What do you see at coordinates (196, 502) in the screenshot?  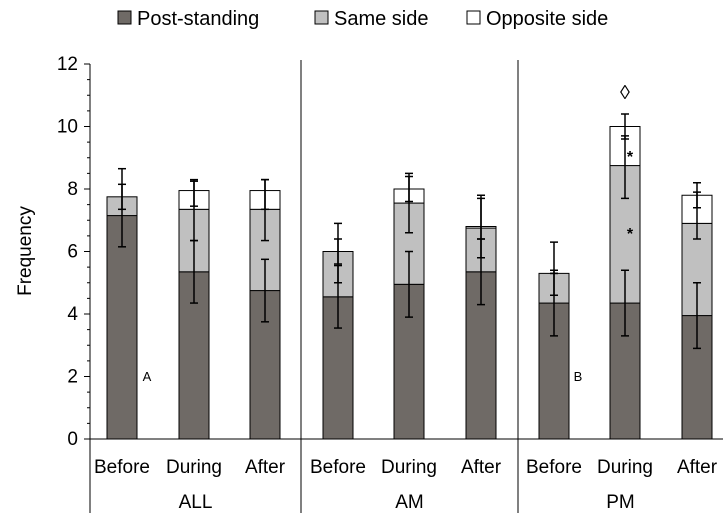 I see `group-label: ALL` at bounding box center [196, 502].